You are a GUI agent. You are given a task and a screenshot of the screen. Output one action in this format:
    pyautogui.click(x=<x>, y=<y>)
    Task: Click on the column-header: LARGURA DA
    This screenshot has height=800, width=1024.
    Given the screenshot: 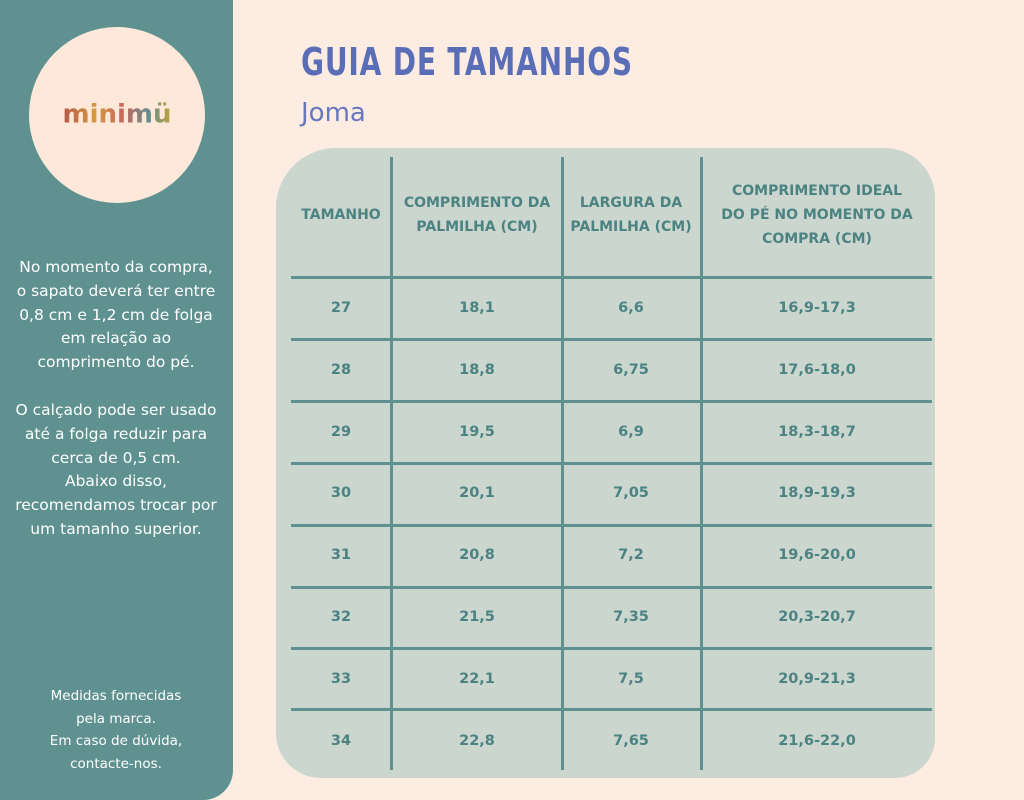 What is the action you would take?
    pyautogui.click(x=631, y=203)
    